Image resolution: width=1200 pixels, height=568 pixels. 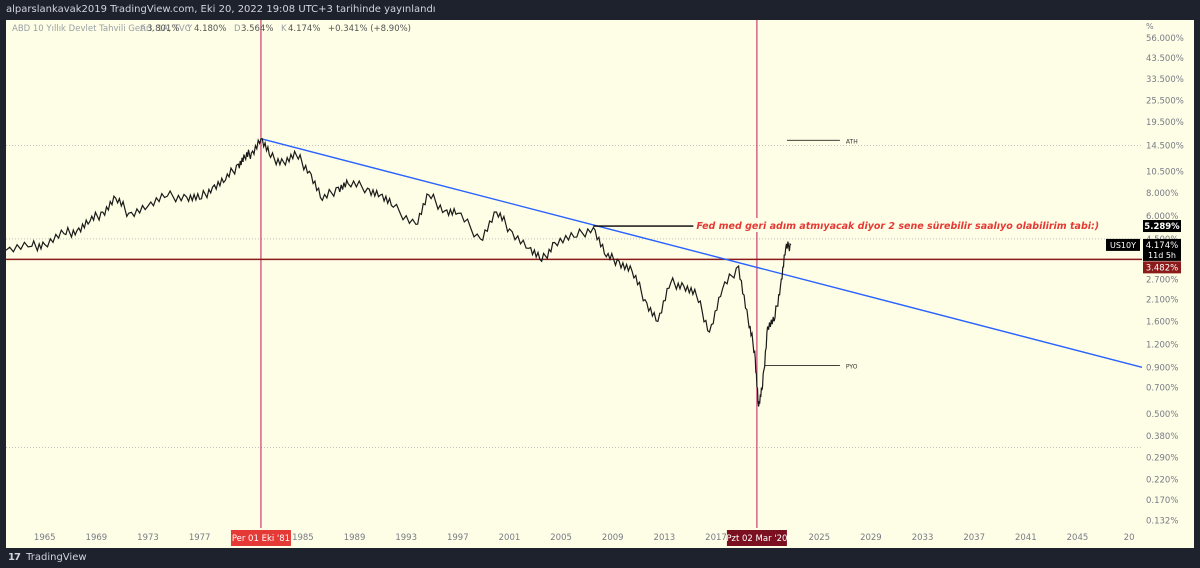 I want to click on symbol-tag-bg, so click(x=1123, y=244).